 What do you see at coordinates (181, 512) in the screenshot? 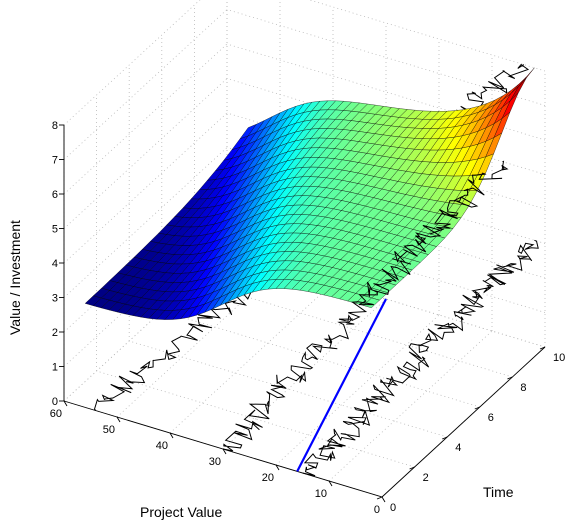
I see `x-axis-label: Project Value` at bounding box center [181, 512].